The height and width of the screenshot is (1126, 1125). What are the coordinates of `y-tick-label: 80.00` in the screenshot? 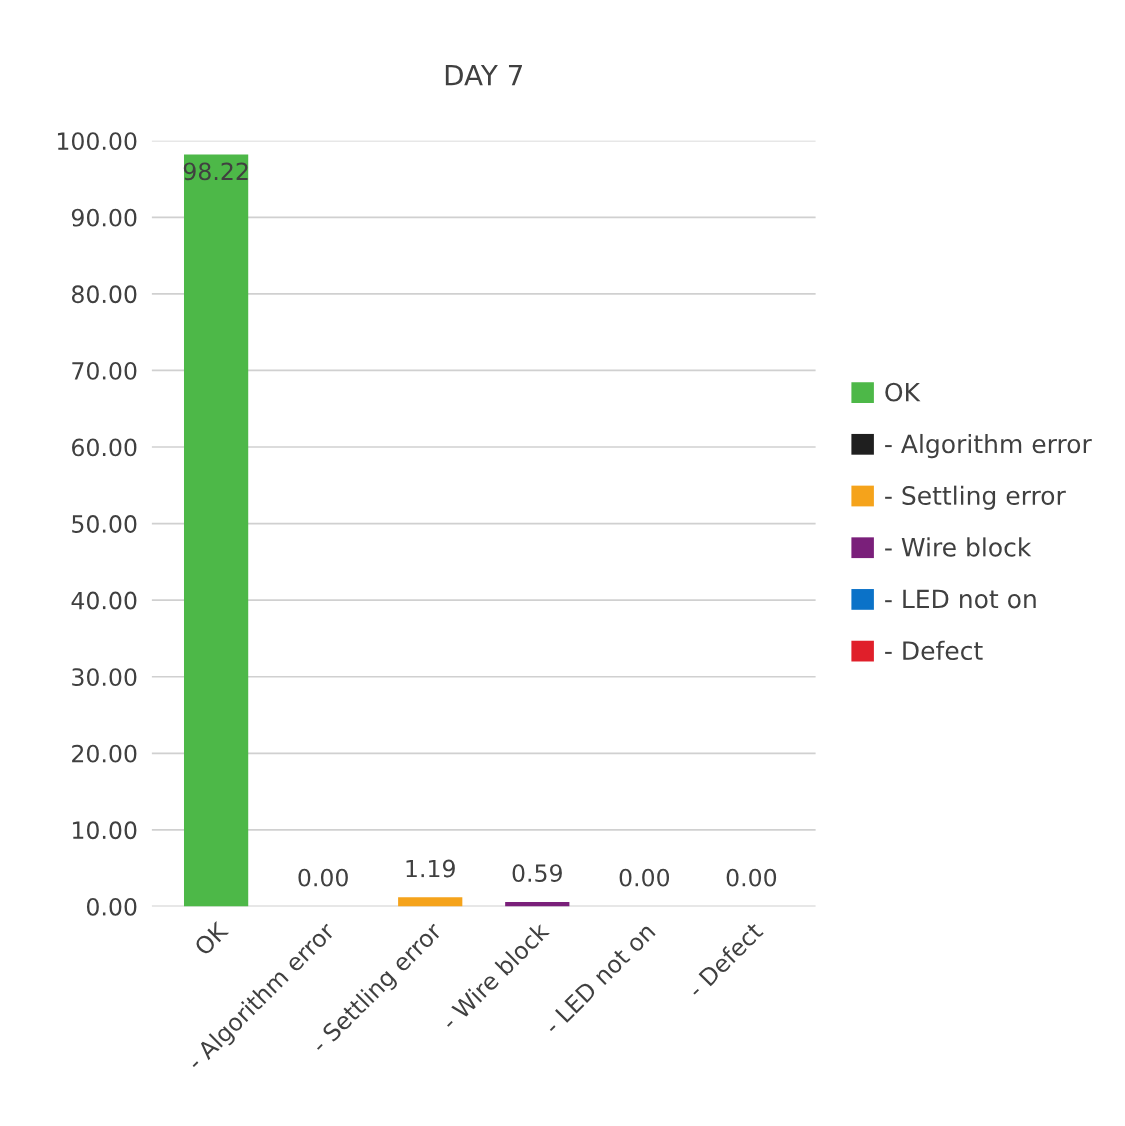 It's located at (104, 294).